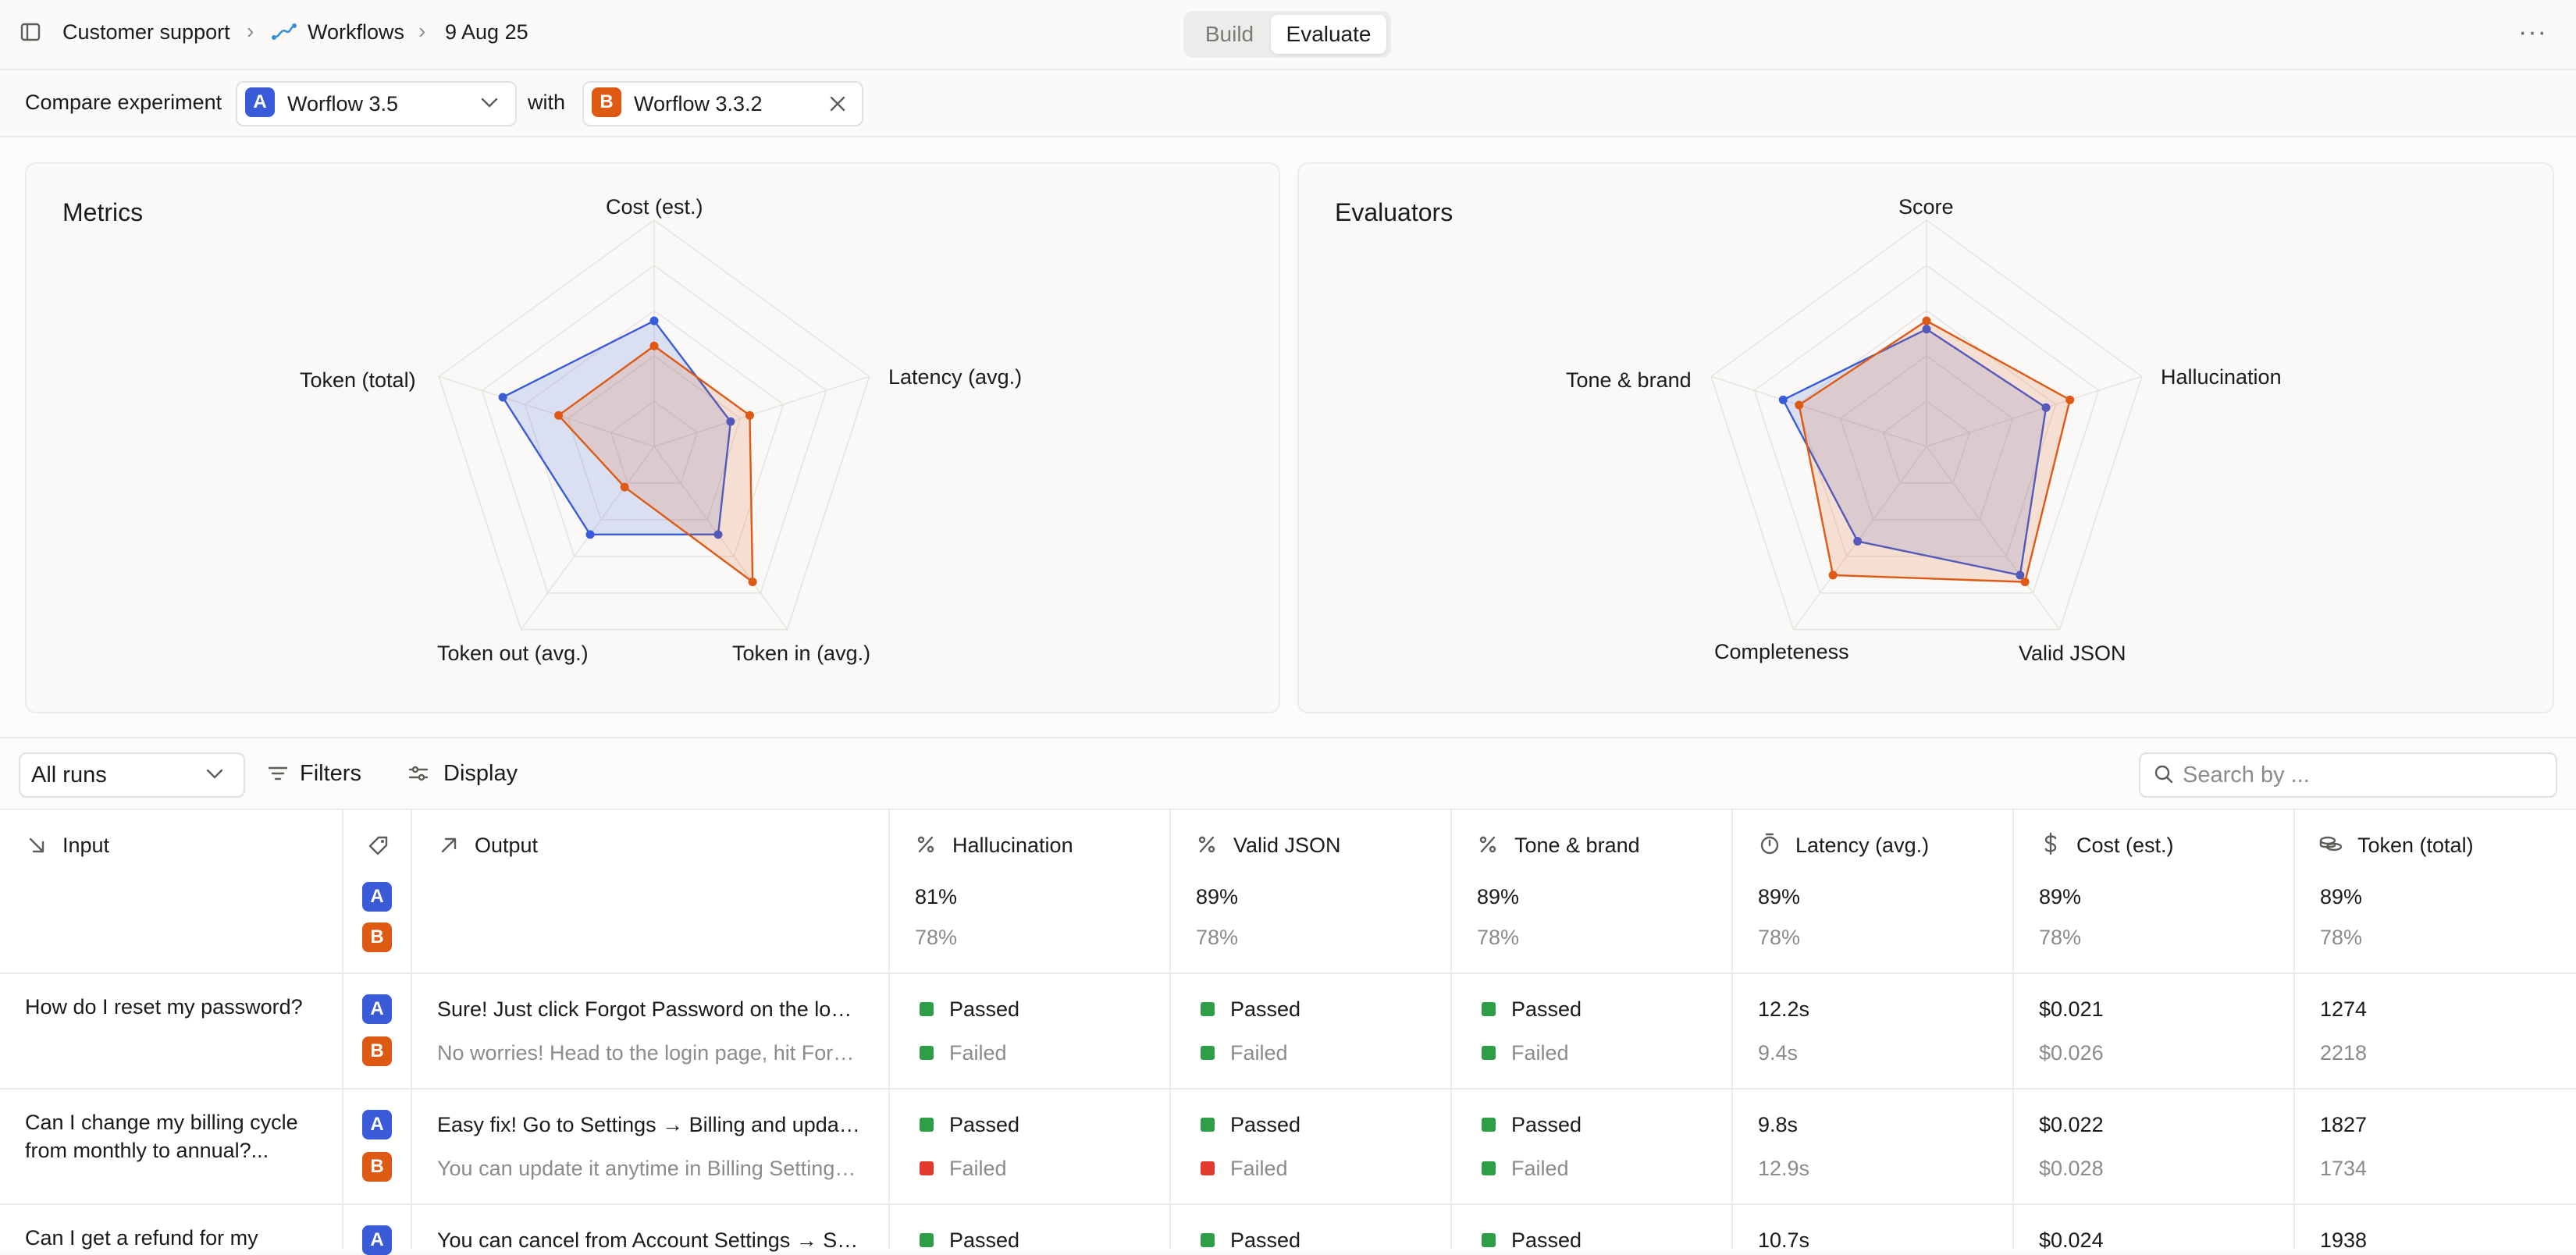 The image size is (2576, 1255). Describe the element at coordinates (722, 103) in the screenshot. I see `experiment-b-select: B Worflow 3.3.2` at that location.